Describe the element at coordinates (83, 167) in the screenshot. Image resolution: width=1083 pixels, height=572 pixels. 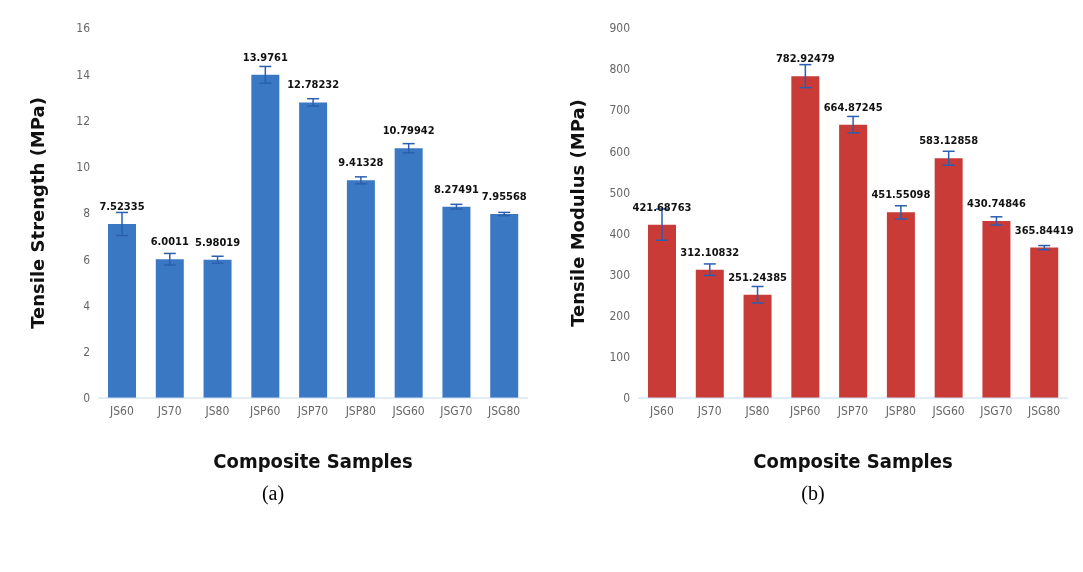
I see `y-tick-label: 10` at that location.